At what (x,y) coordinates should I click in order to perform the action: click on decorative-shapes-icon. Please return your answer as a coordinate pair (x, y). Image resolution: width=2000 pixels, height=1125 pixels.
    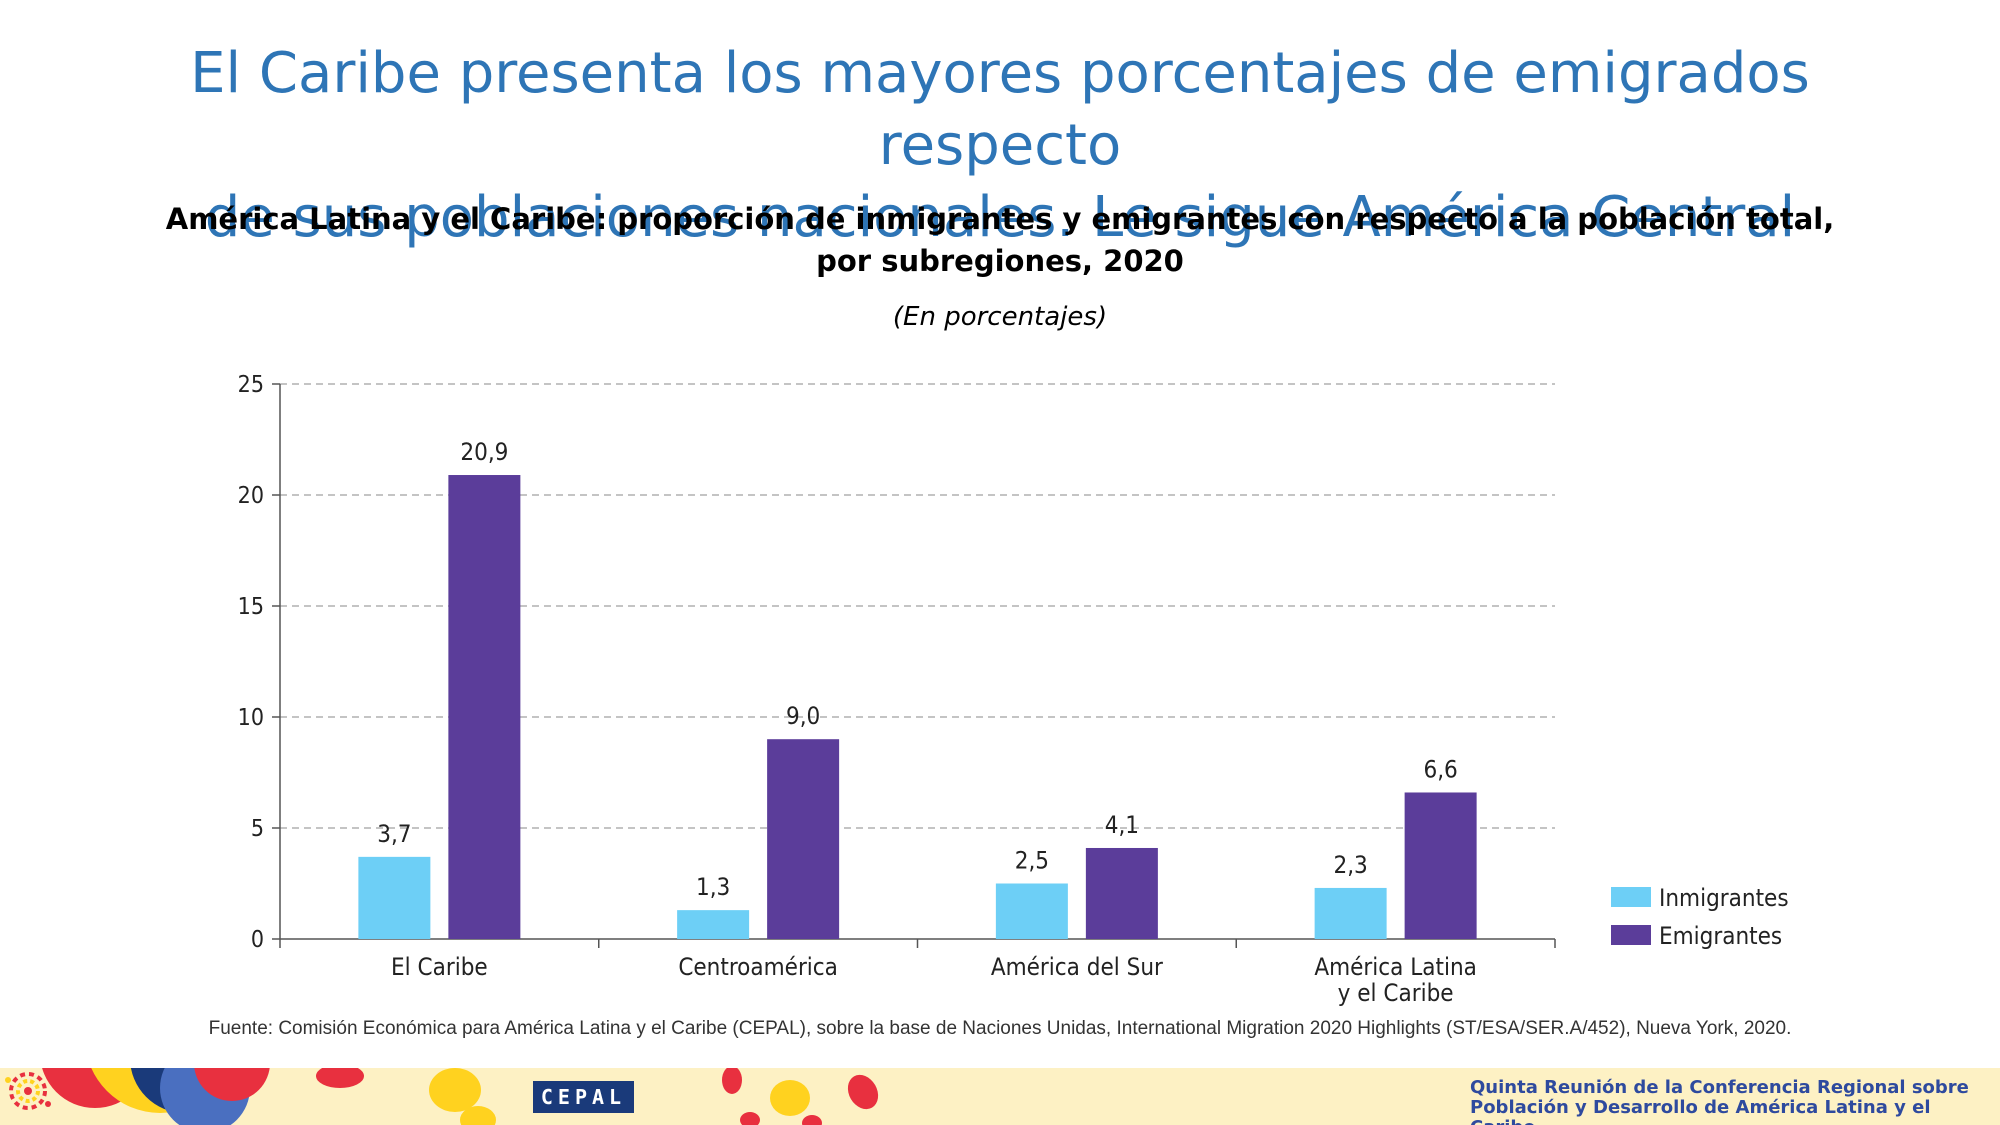
    Looking at the image, I should click on (460, 1096).